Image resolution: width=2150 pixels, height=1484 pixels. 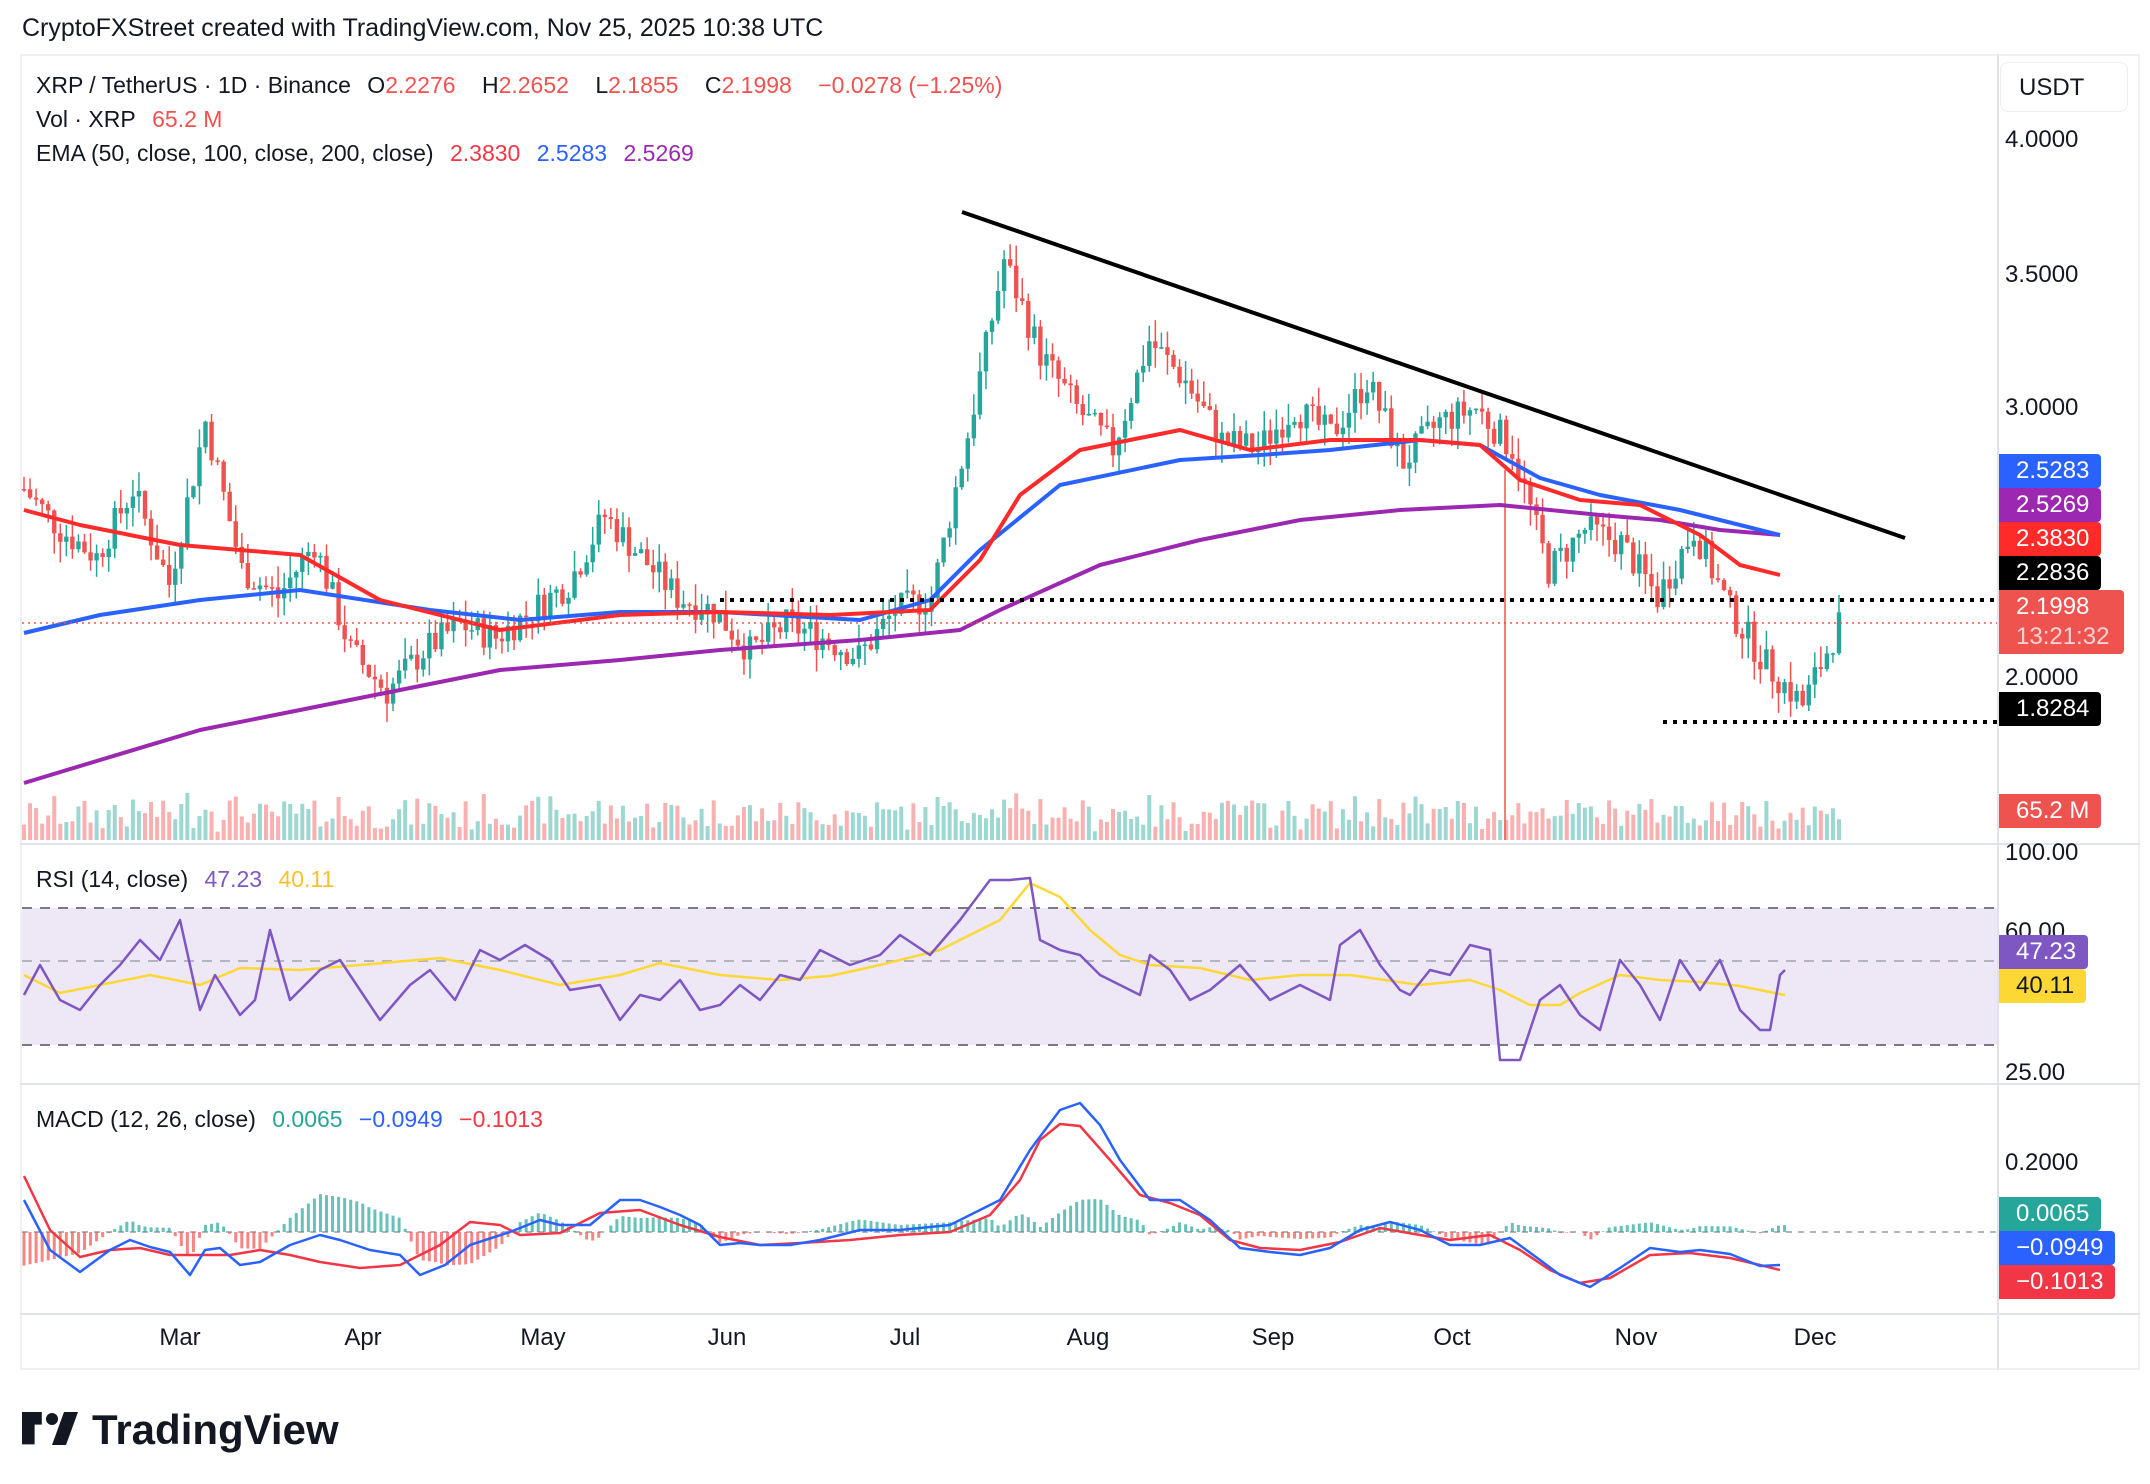 I want to click on volume-value: 65.2 M, so click(x=187, y=119).